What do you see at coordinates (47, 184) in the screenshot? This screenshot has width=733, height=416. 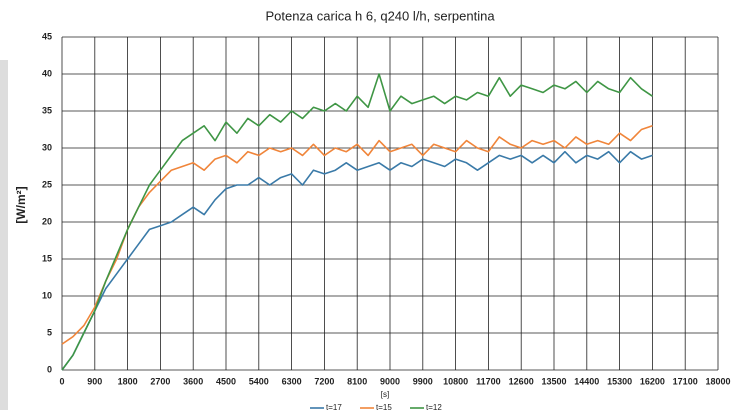 I see `y-tick-label: 25` at bounding box center [47, 184].